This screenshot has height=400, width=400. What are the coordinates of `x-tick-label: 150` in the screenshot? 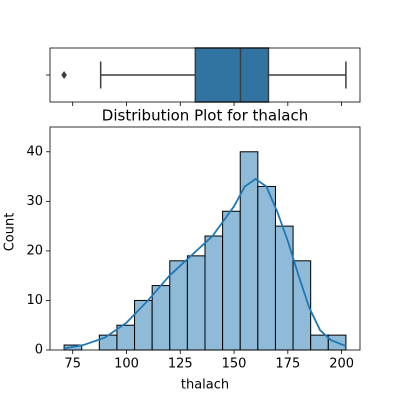 It's located at (234, 364).